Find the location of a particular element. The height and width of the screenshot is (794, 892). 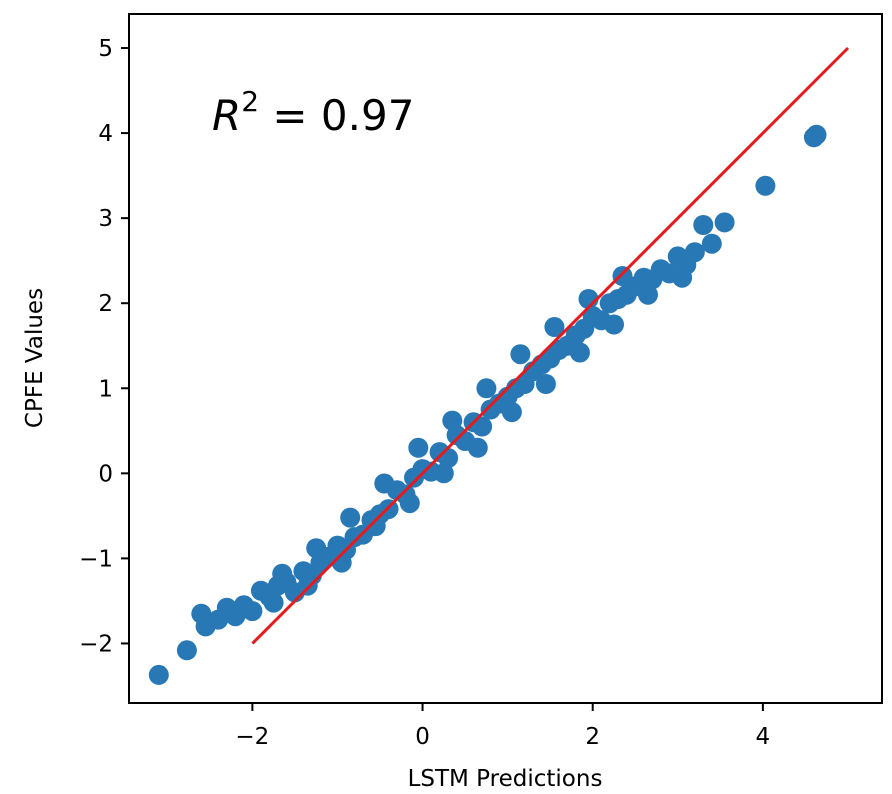

y-tick-label: 4 is located at coordinates (105, 134).